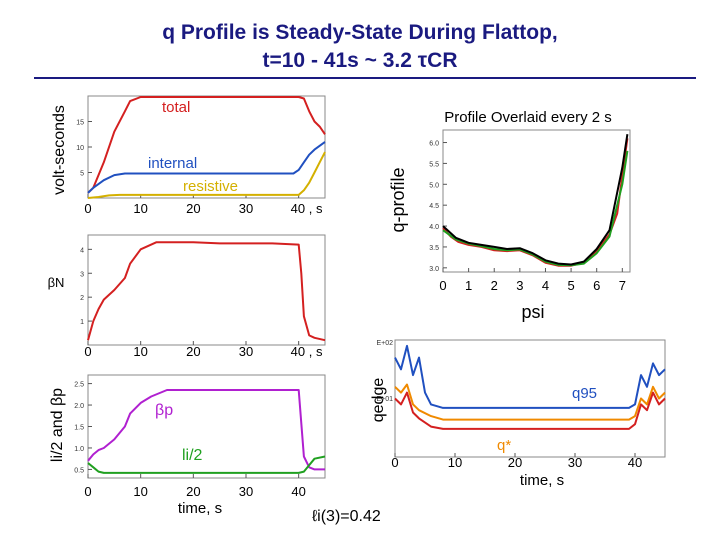 This screenshot has width=720, height=540. Describe the element at coordinates (346, 516) in the screenshot. I see `annotation-li3: ℓi(3)=0.42` at that location.